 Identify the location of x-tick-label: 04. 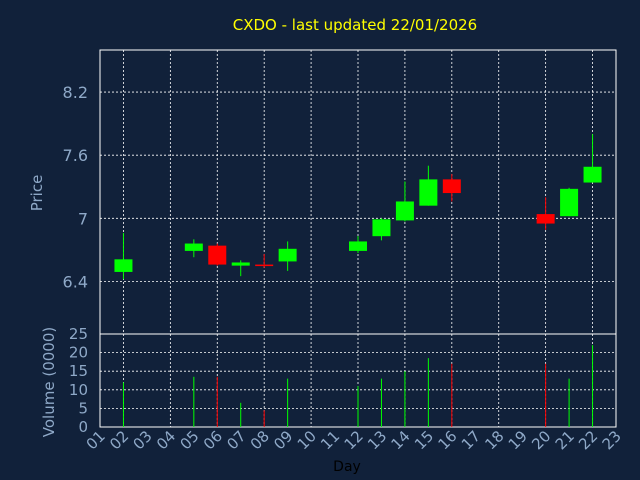
(166, 440).